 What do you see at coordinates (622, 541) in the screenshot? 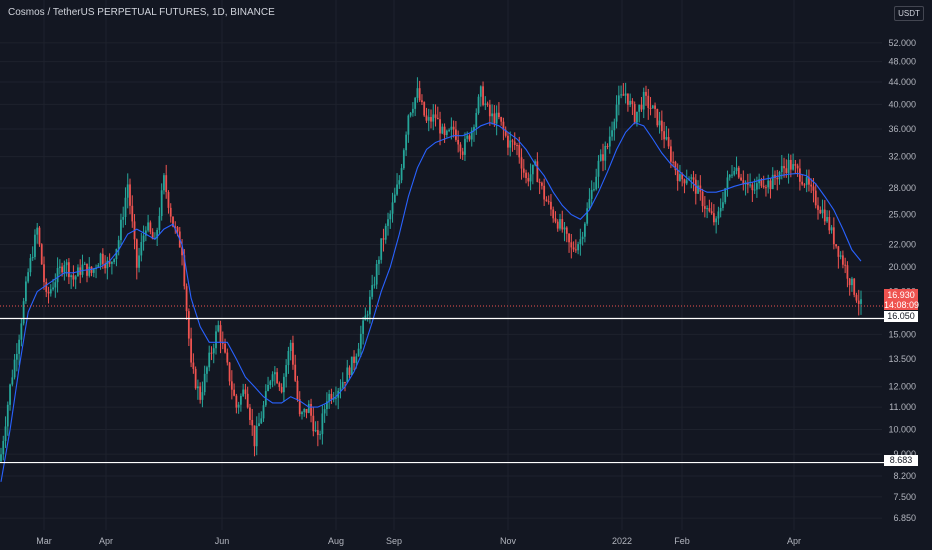
I see `x-tick-label: 2022` at bounding box center [622, 541].